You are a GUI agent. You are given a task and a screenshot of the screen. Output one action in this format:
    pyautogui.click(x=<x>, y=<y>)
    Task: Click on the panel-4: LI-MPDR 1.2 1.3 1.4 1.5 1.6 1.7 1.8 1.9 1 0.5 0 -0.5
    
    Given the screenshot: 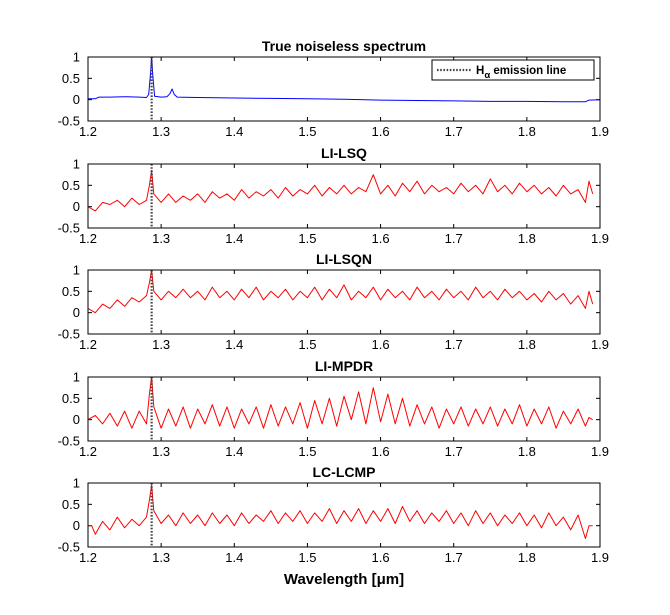 What is the action you would take?
    pyautogui.click(x=333, y=408)
    